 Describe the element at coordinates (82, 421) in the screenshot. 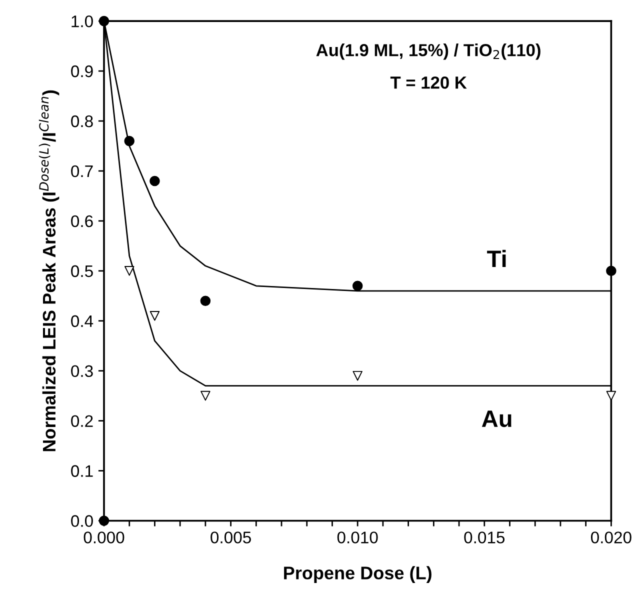

I see `y-tick-label: 0.2` at that location.